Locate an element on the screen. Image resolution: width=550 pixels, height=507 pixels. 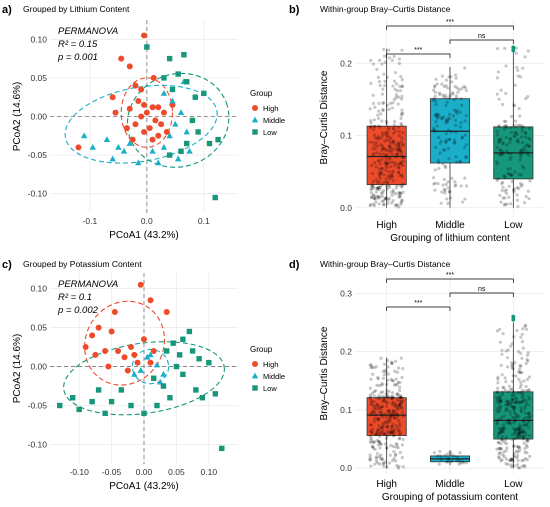
x-tick-label: -0.10 is located at coordinates (79, 472).